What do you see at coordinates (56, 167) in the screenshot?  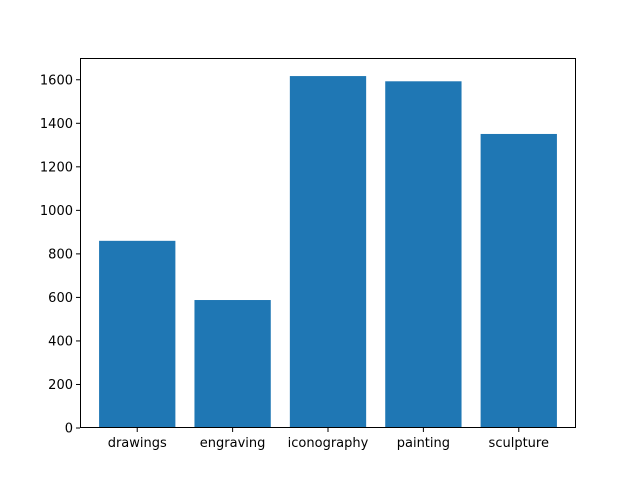 I see `y-tick-label: 1200` at bounding box center [56, 167].